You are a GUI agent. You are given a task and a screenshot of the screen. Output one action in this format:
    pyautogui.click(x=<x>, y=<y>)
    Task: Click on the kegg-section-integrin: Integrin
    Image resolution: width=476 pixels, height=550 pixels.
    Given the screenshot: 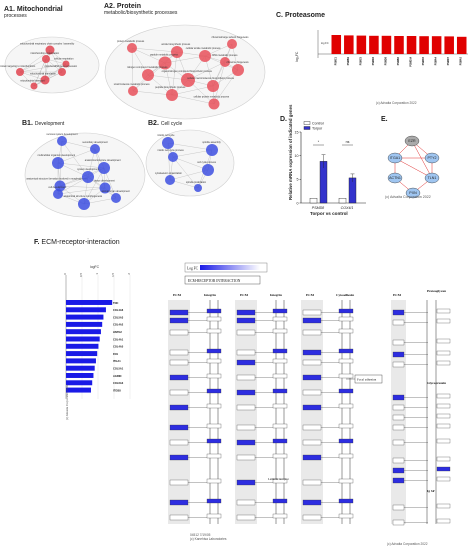 What is the action you would take?
    pyautogui.click(x=210, y=295)
    